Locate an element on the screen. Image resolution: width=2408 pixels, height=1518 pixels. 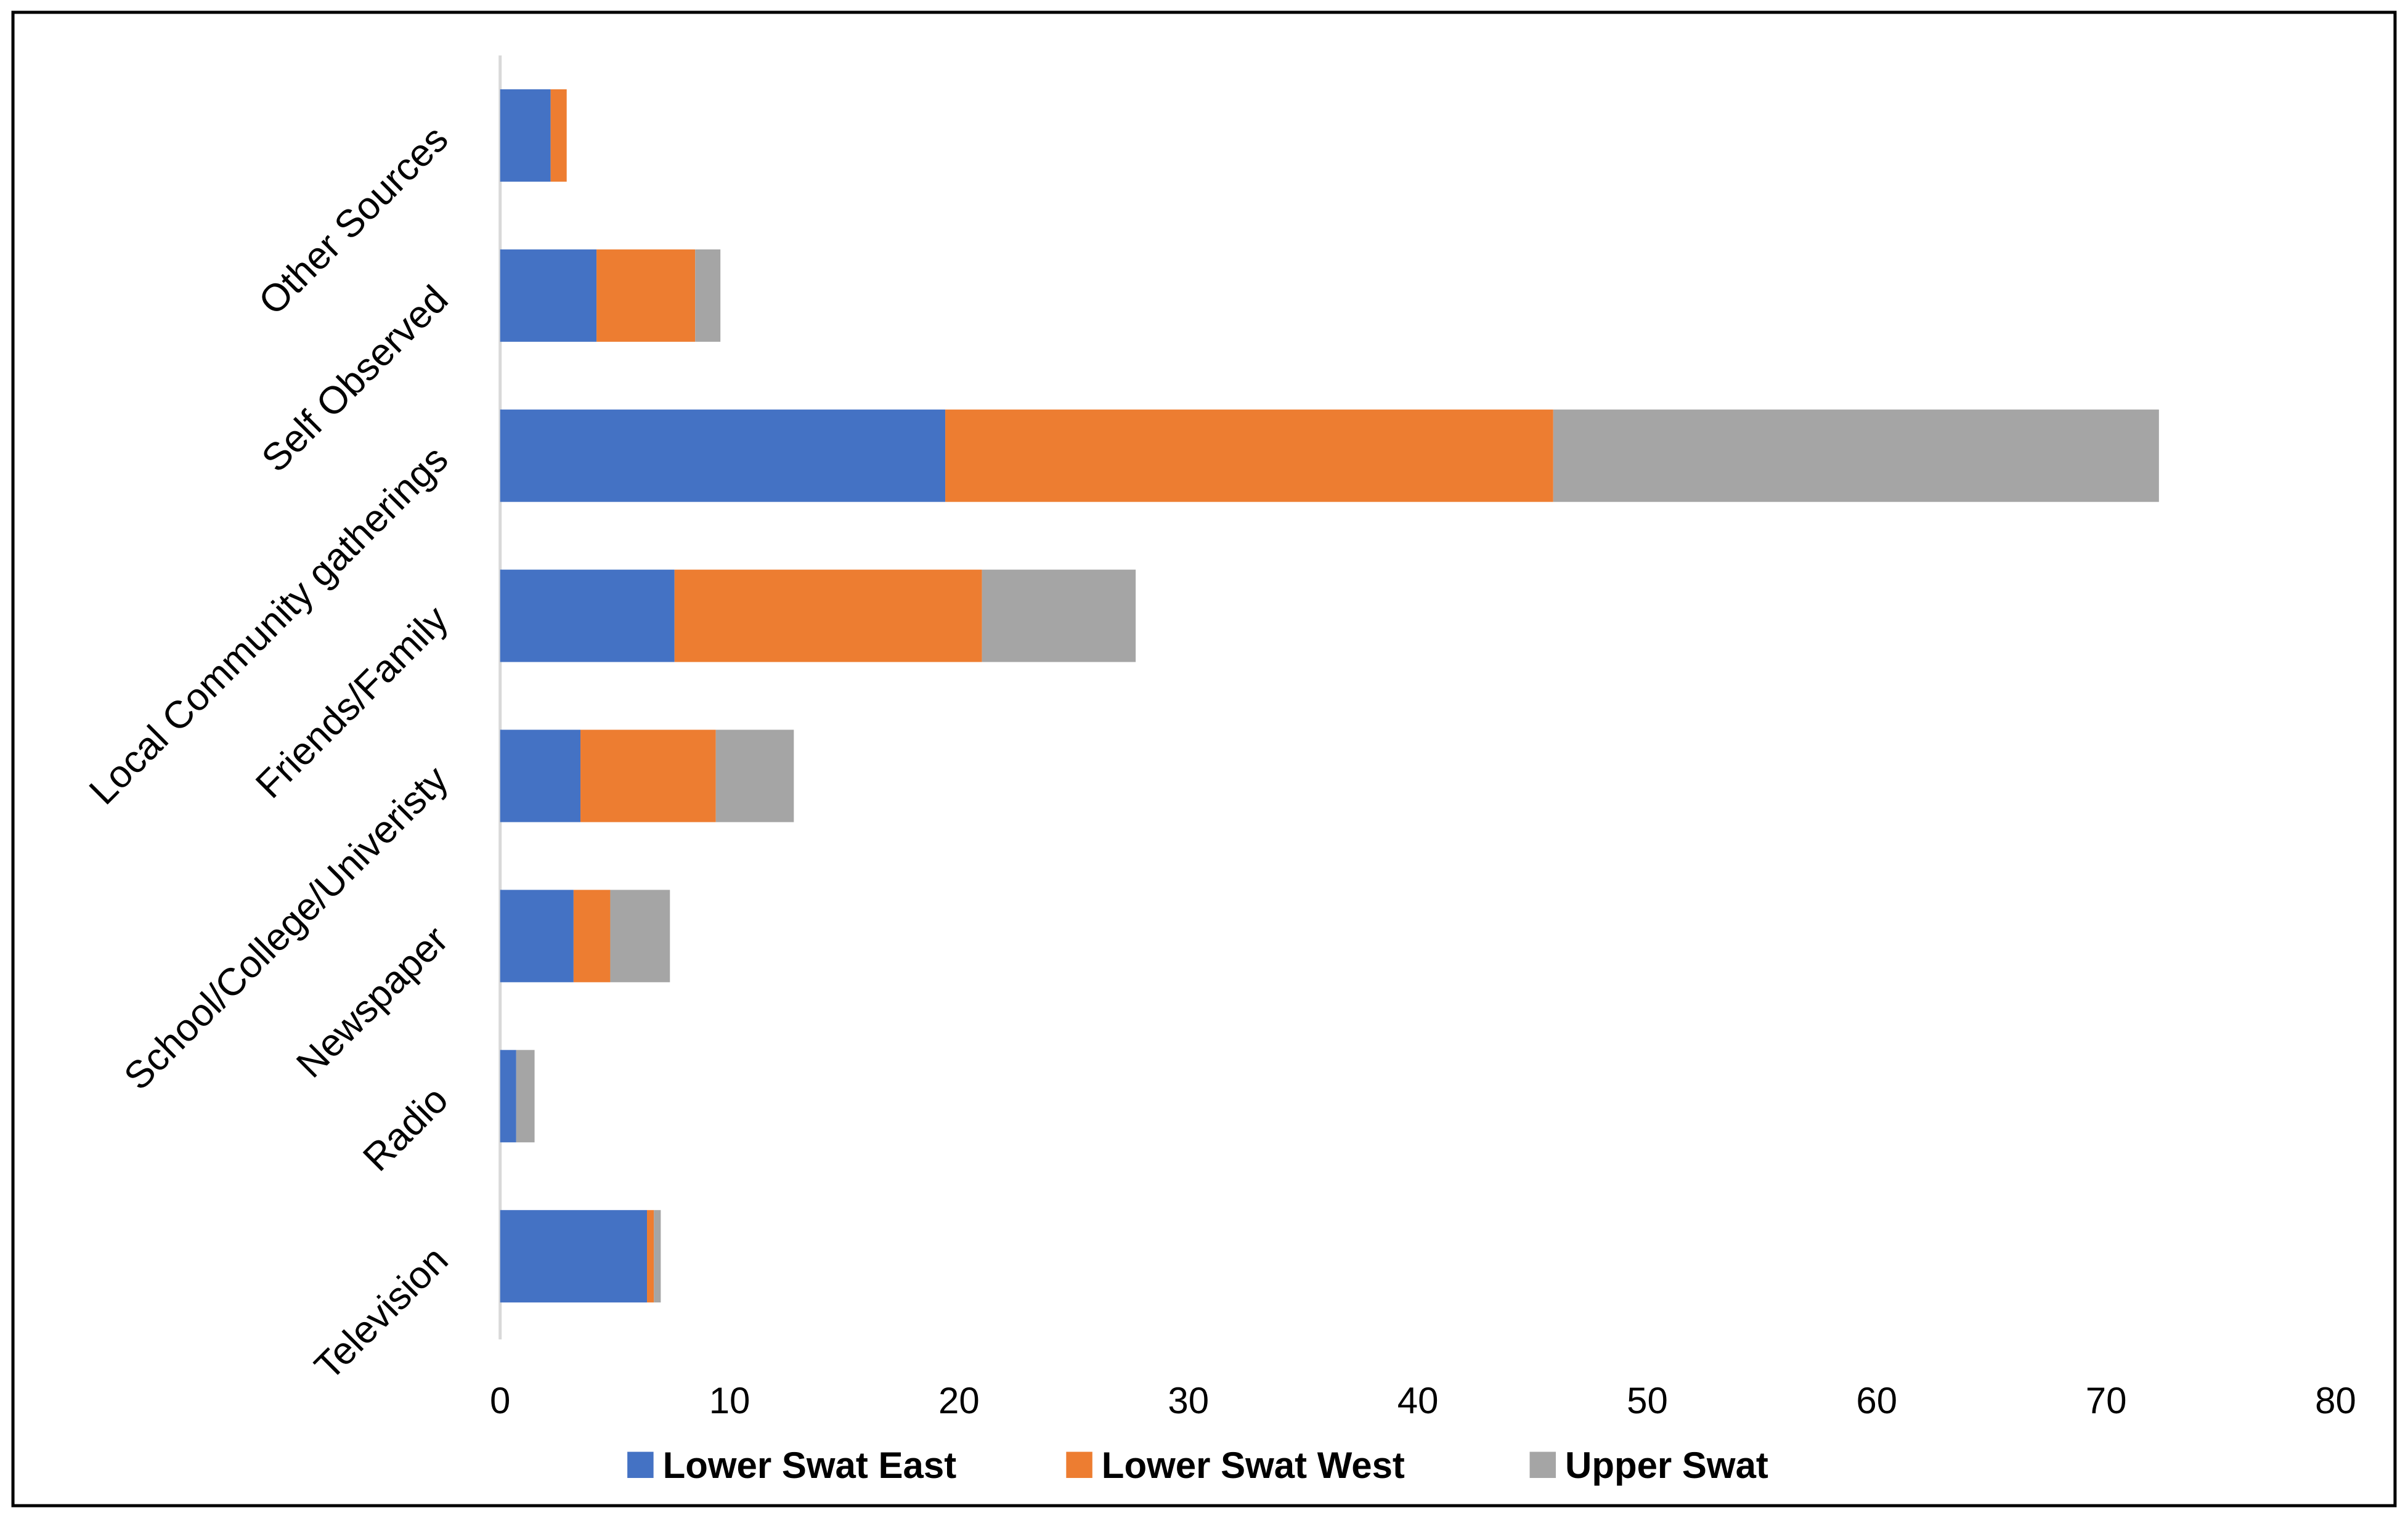
x-tick-label: 40 is located at coordinates (1418, 1400).